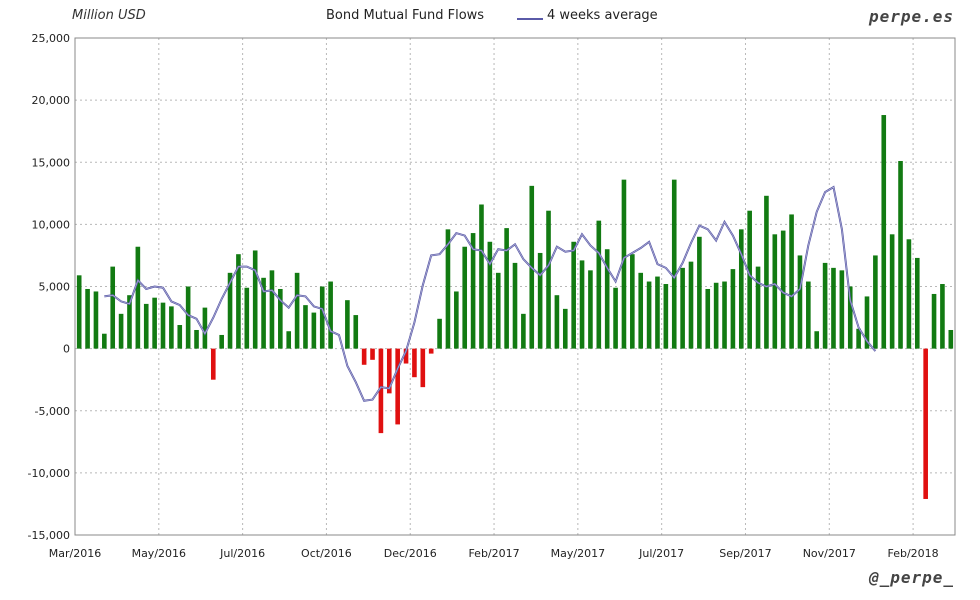 The width and height of the screenshot is (980, 600). Describe the element at coordinates (159, 553) in the screenshot. I see `x-tick-label: May/2016` at that location.